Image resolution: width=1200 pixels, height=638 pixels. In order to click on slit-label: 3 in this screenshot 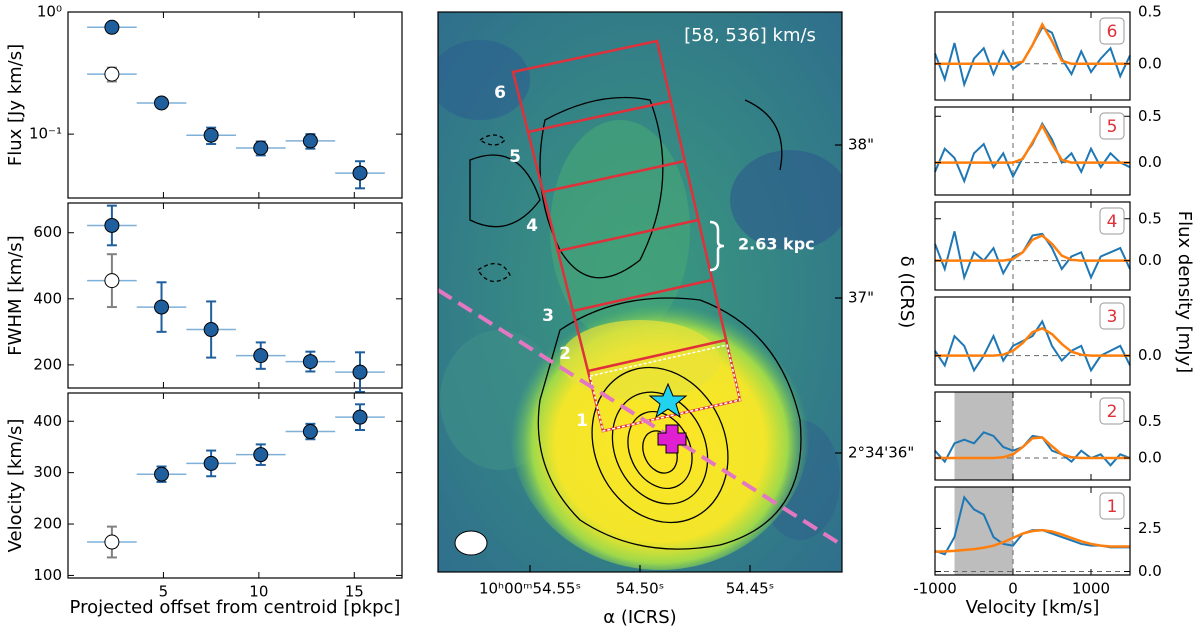, I will do `click(548, 316)`.